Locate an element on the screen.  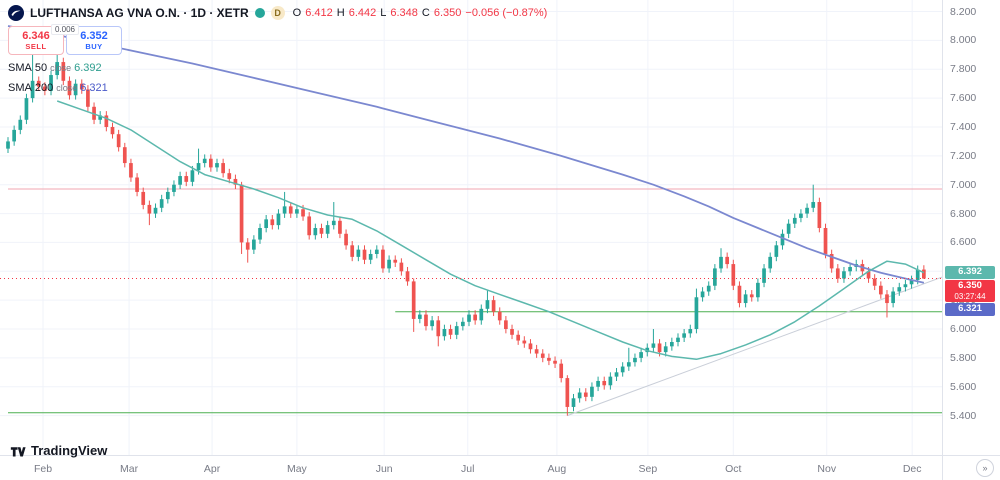
low-label: L is located at coordinates (383, 13).